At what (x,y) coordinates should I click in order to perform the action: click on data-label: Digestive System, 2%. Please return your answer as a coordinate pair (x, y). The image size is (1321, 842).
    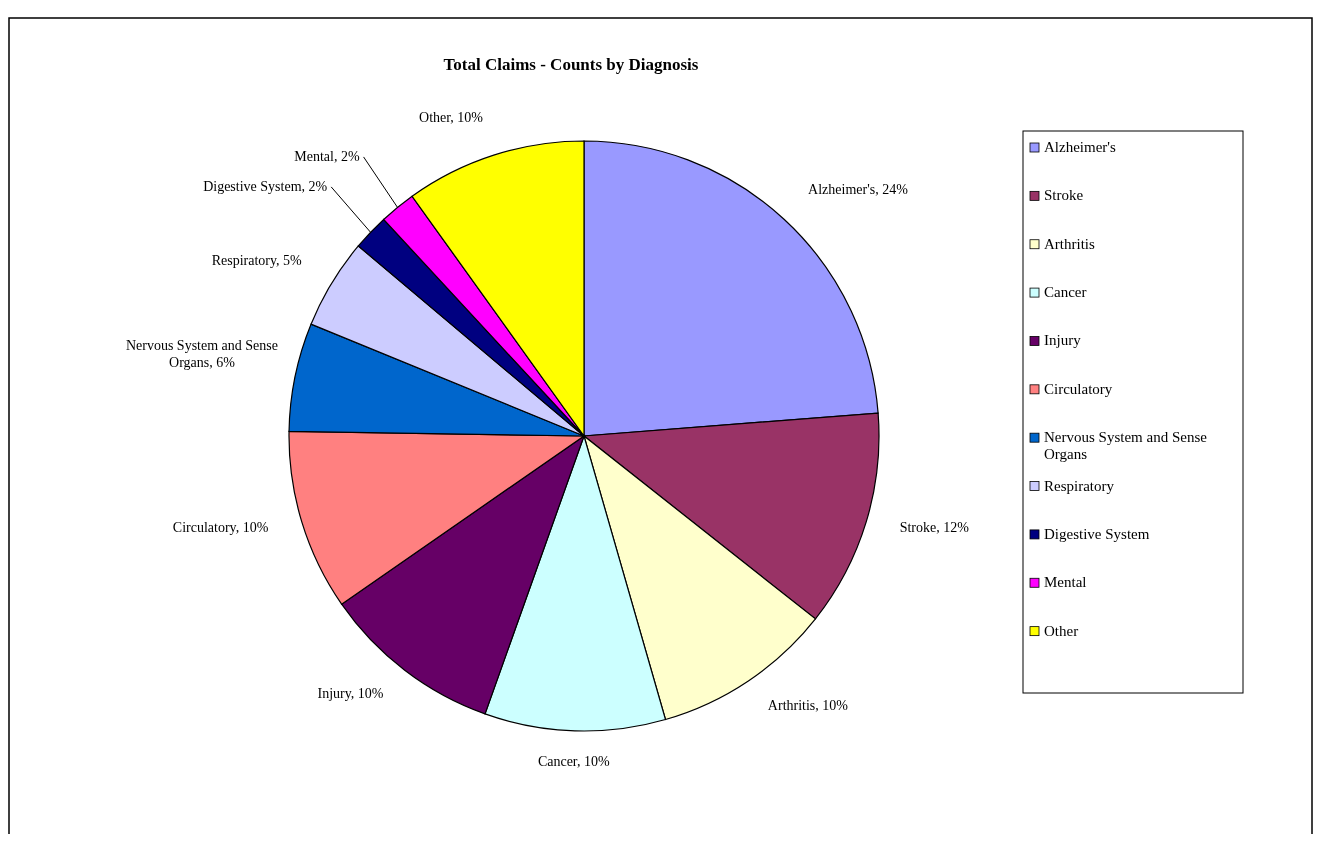
    Looking at the image, I should click on (265, 186).